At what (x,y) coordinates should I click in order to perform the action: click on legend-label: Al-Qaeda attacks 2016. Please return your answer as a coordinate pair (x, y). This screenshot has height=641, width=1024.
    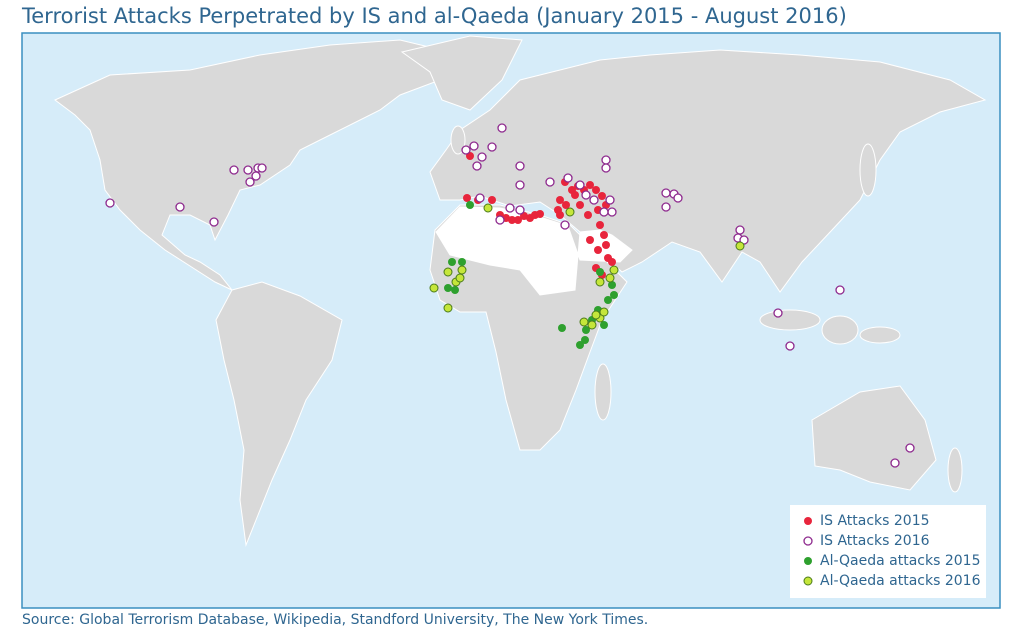
    Looking at the image, I should click on (900, 581).